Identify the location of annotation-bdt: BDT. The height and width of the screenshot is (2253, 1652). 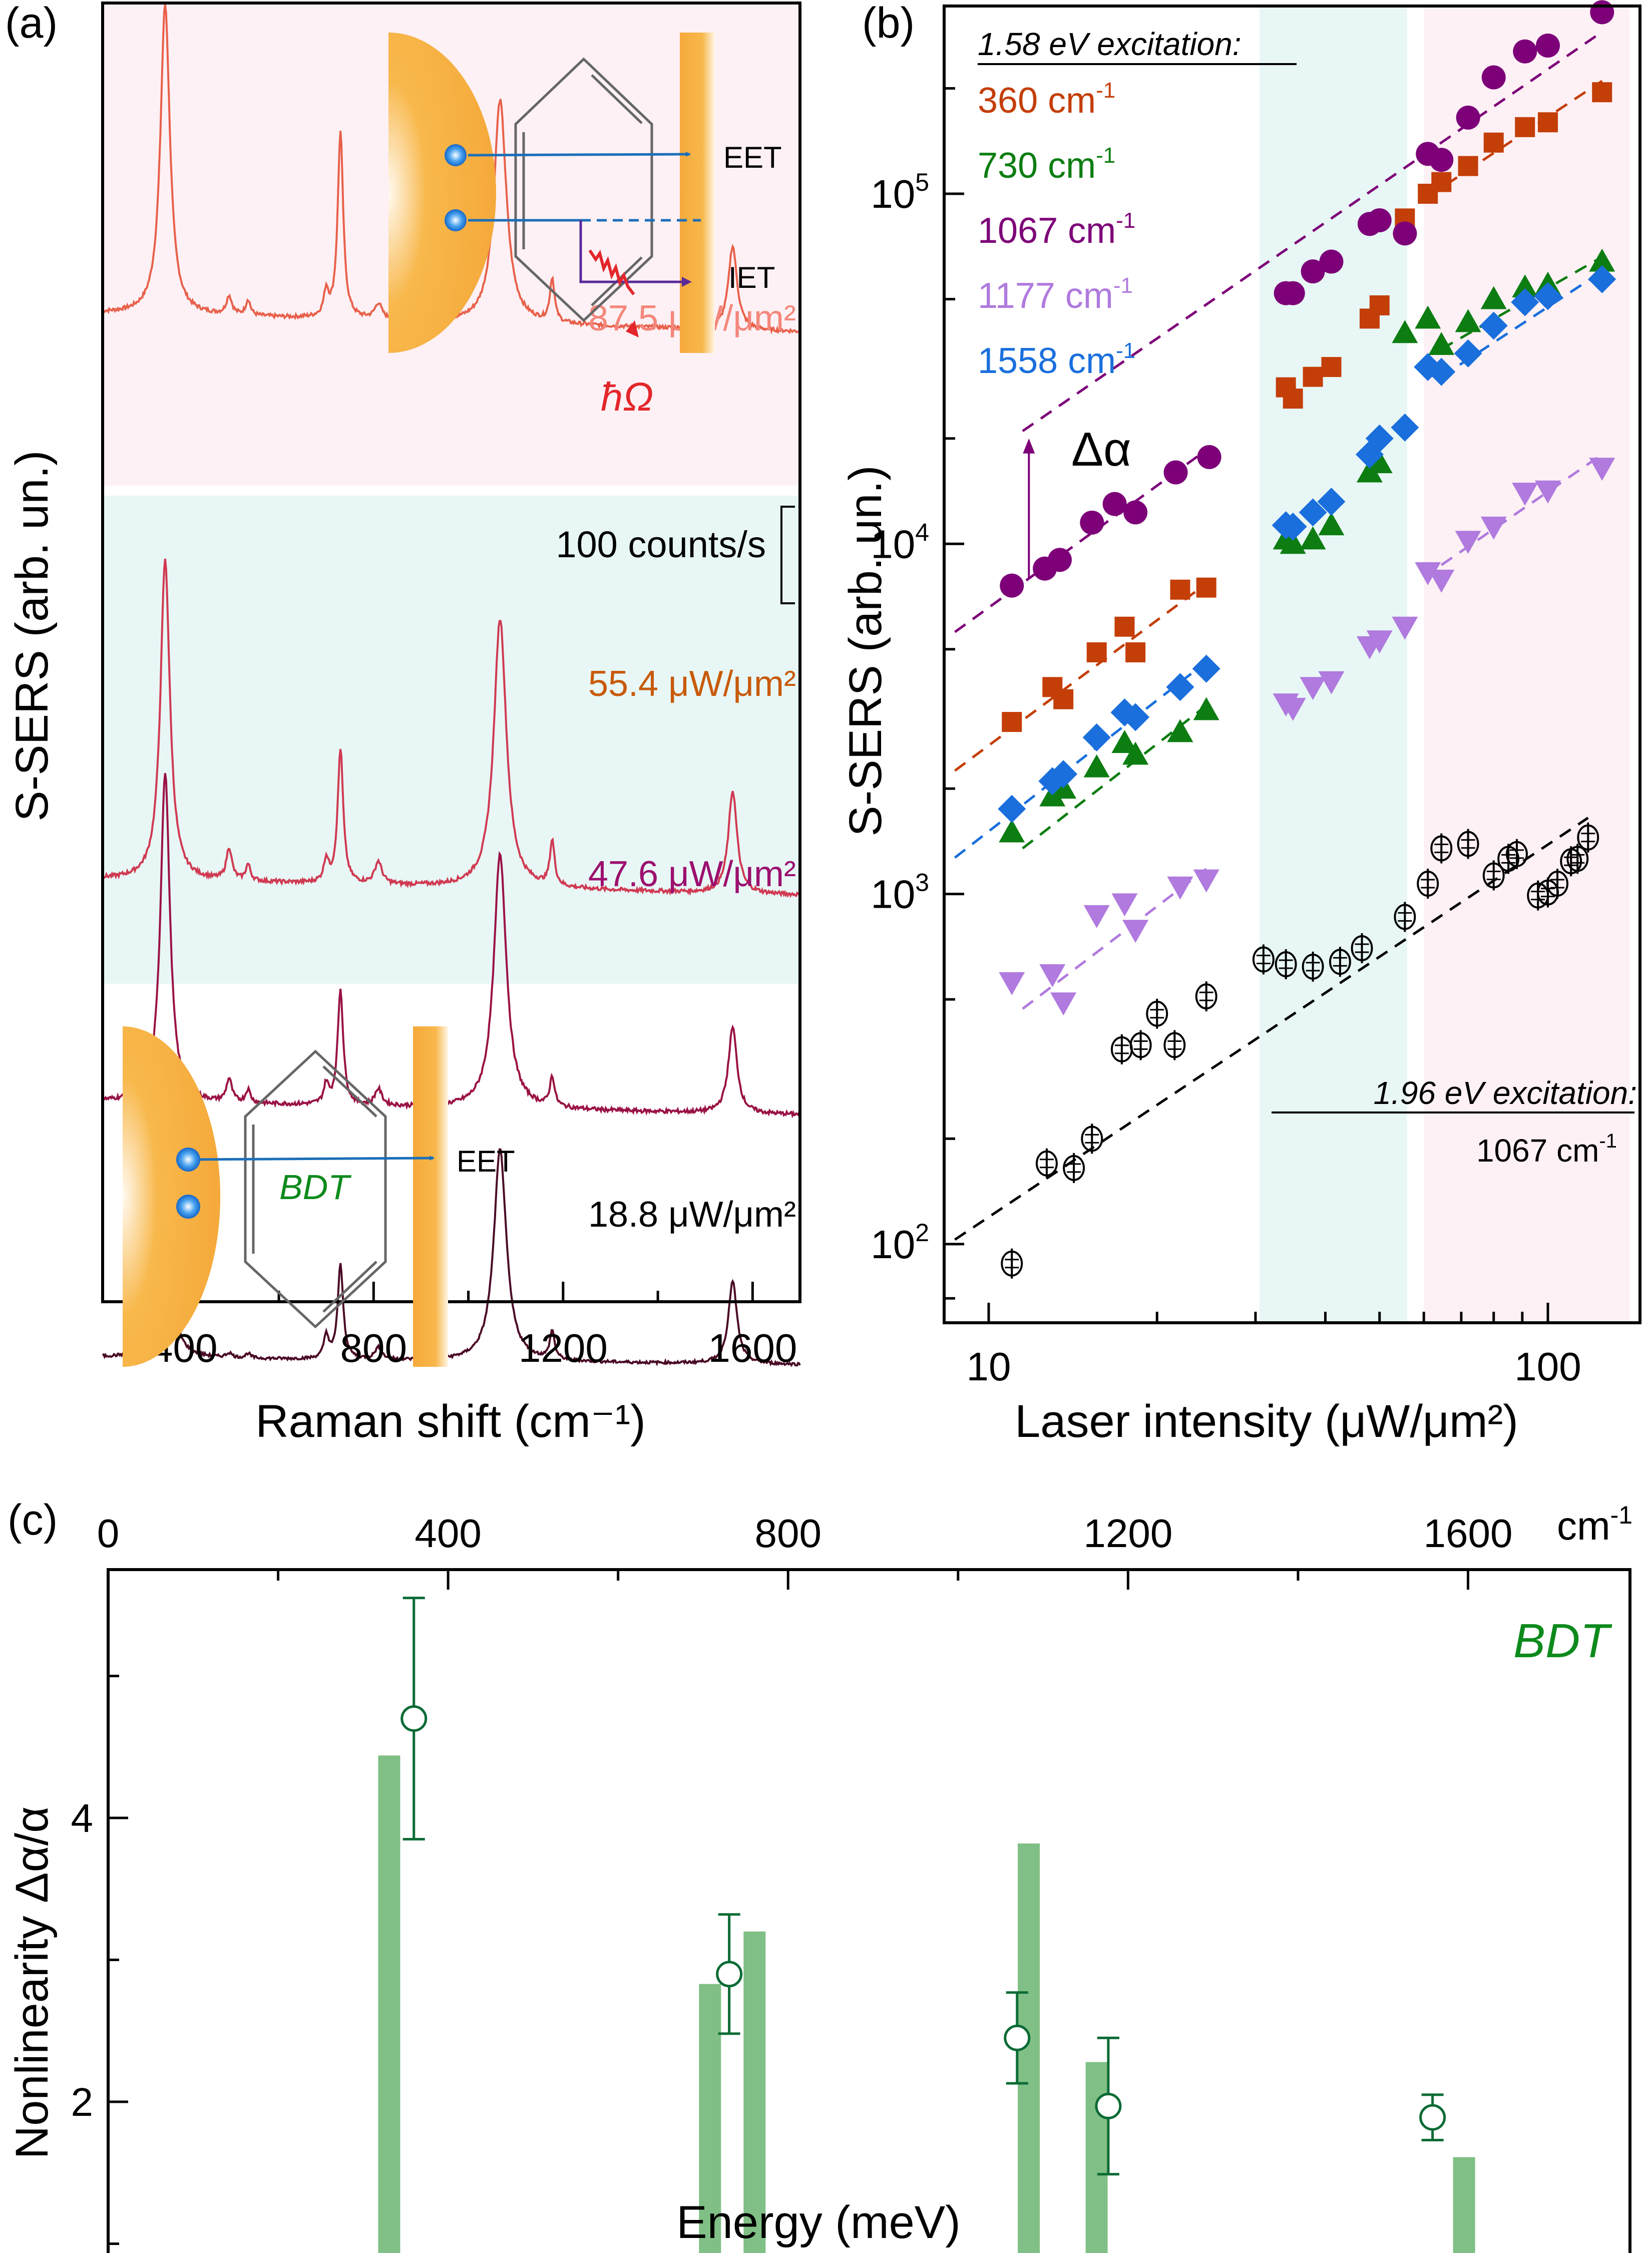
(1562, 1641).